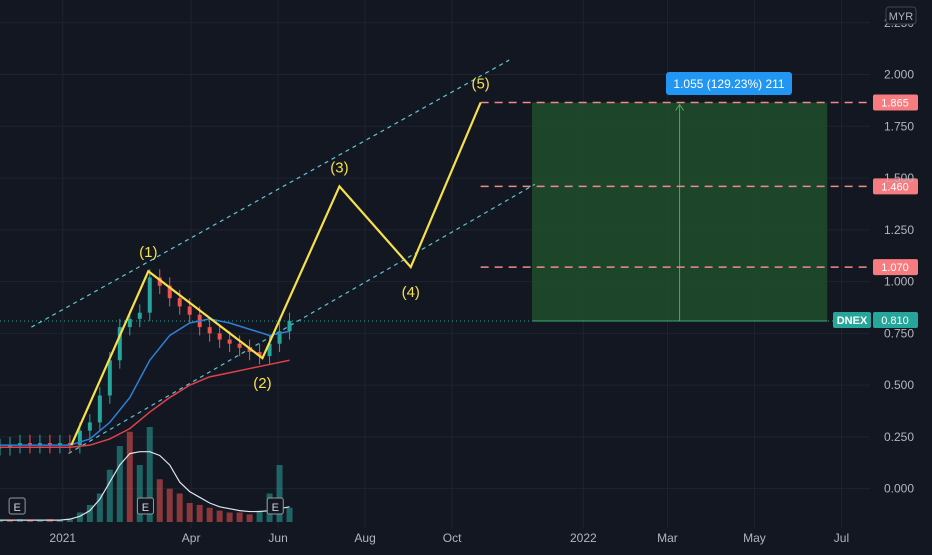 This screenshot has height=555, width=932. I want to click on wave-label: (3), so click(339, 167).